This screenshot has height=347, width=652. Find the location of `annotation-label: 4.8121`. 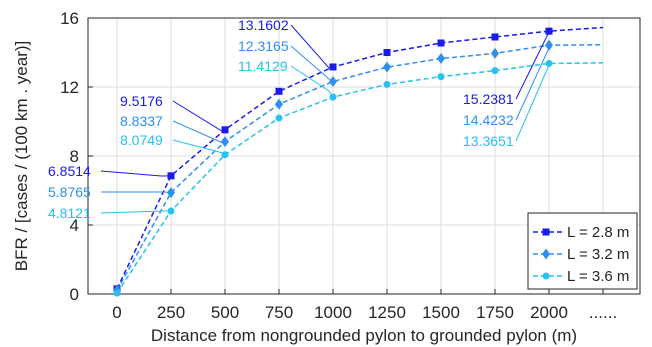

annotation-label: 4.8121 is located at coordinates (69, 213).